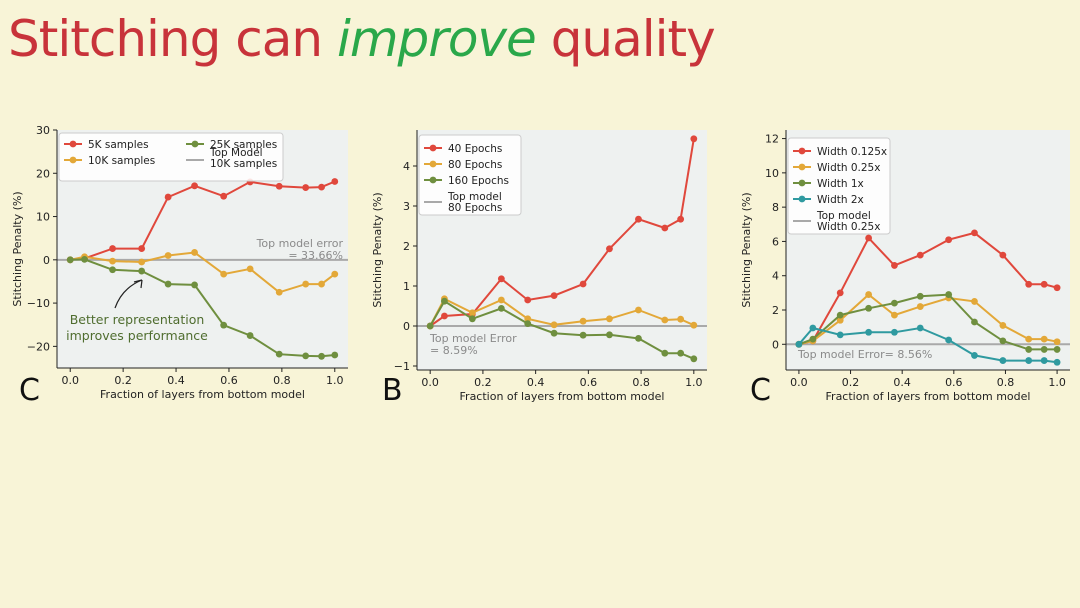 The height and width of the screenshot is (608, 1080). What do you see at coordinates (406, 246) in the screenshot?
I see `y-tick-label: 2` at bounding box center [406, 246].